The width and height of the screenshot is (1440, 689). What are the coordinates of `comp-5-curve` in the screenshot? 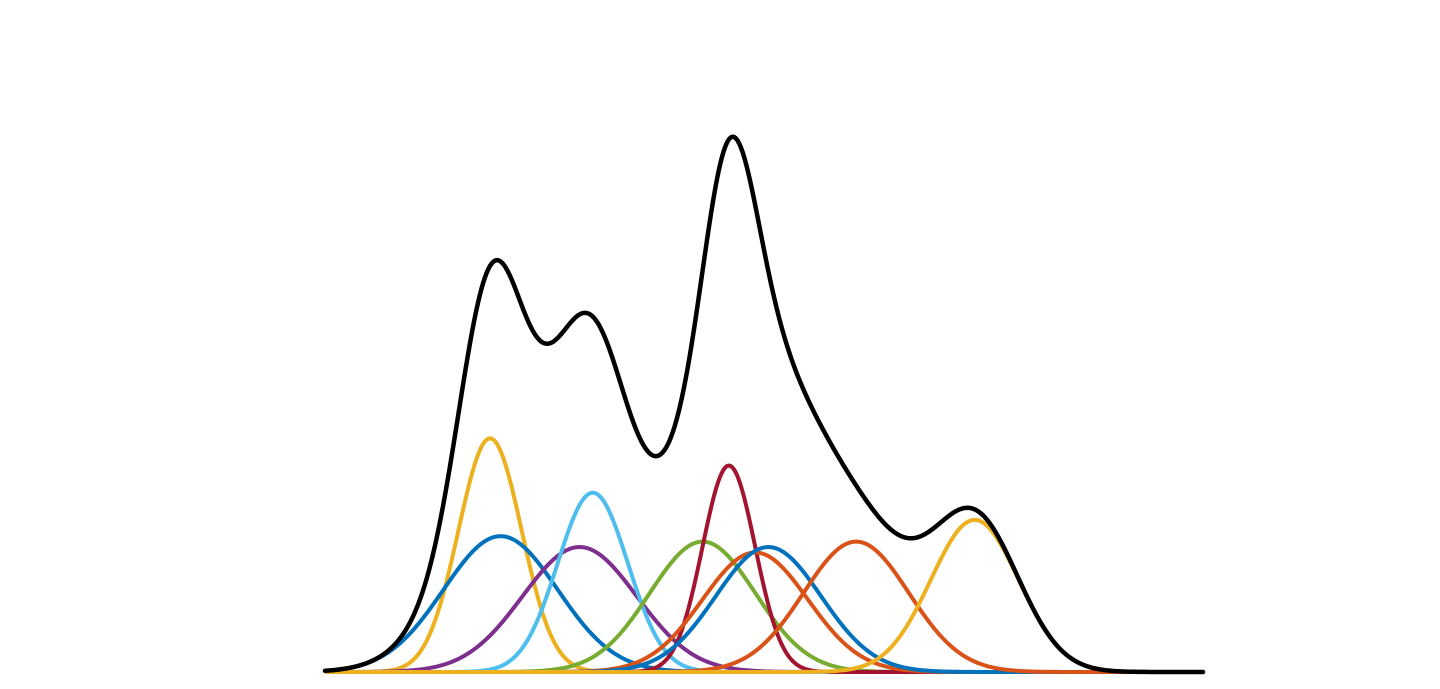 It's located at (764, 606).